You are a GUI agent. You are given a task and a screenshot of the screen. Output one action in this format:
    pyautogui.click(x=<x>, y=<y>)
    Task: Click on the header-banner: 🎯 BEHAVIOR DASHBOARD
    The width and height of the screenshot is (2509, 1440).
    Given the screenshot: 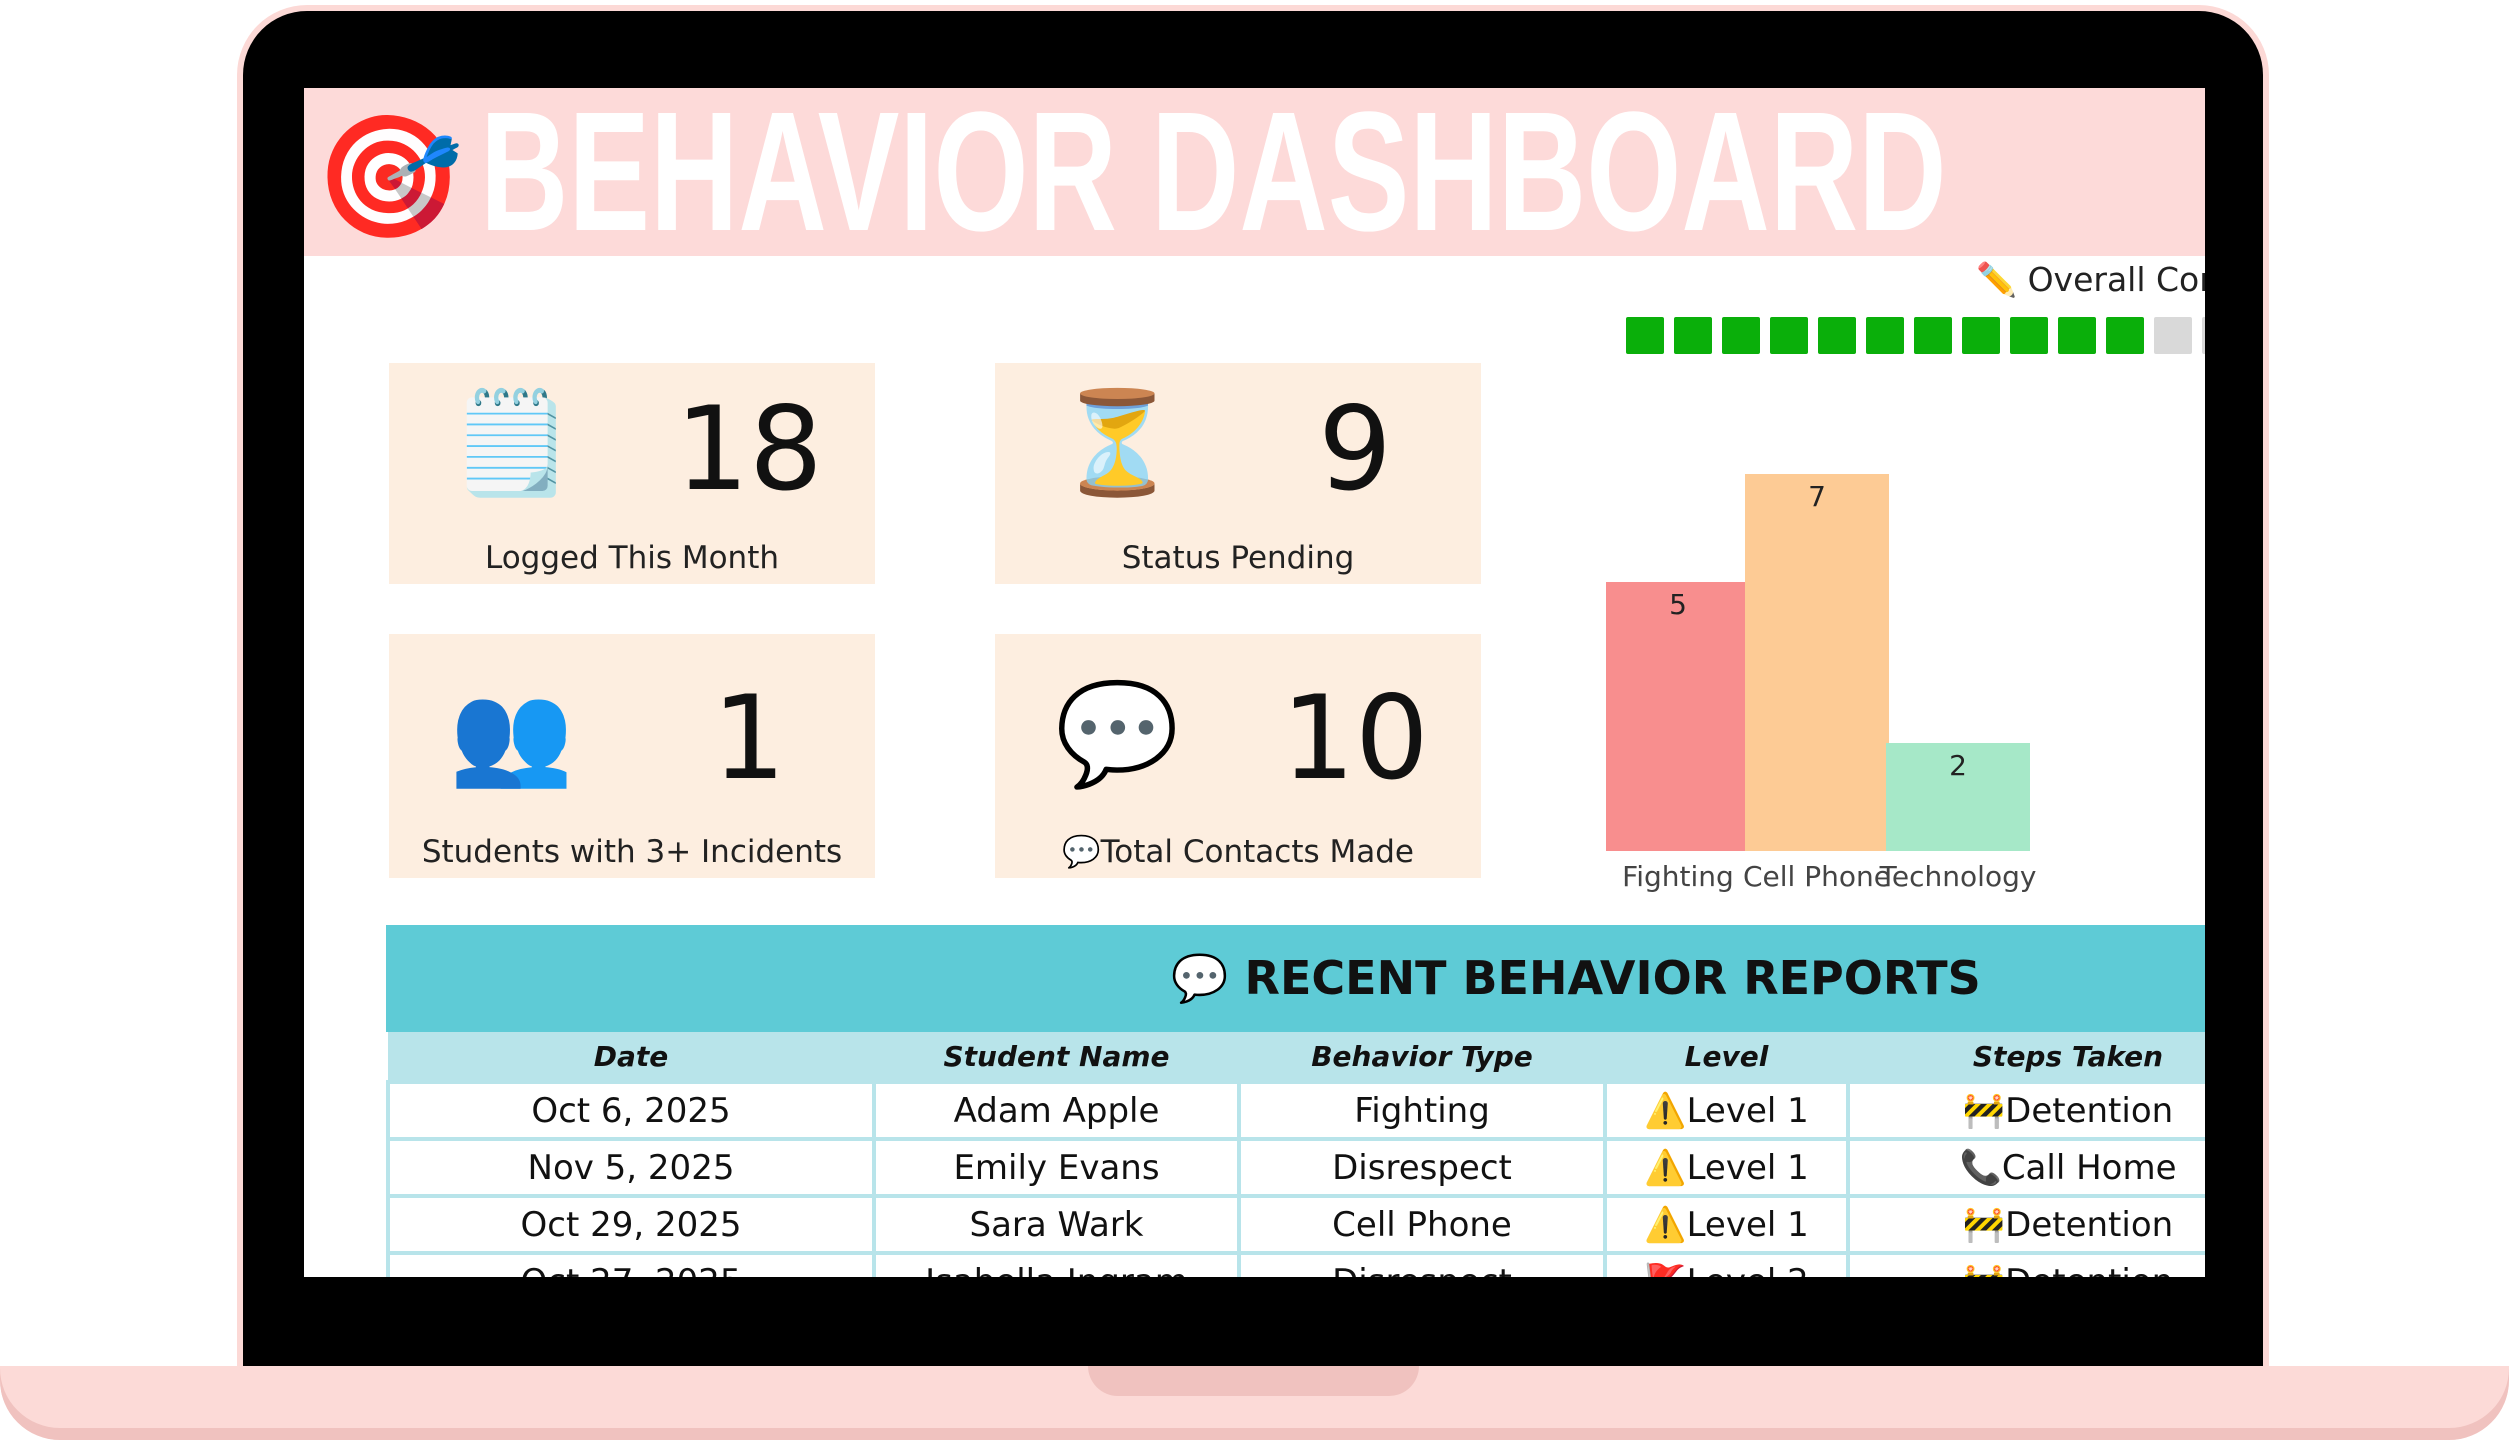 What is the action you would take?
    pyautogui.click(x=1254, y=175)
    